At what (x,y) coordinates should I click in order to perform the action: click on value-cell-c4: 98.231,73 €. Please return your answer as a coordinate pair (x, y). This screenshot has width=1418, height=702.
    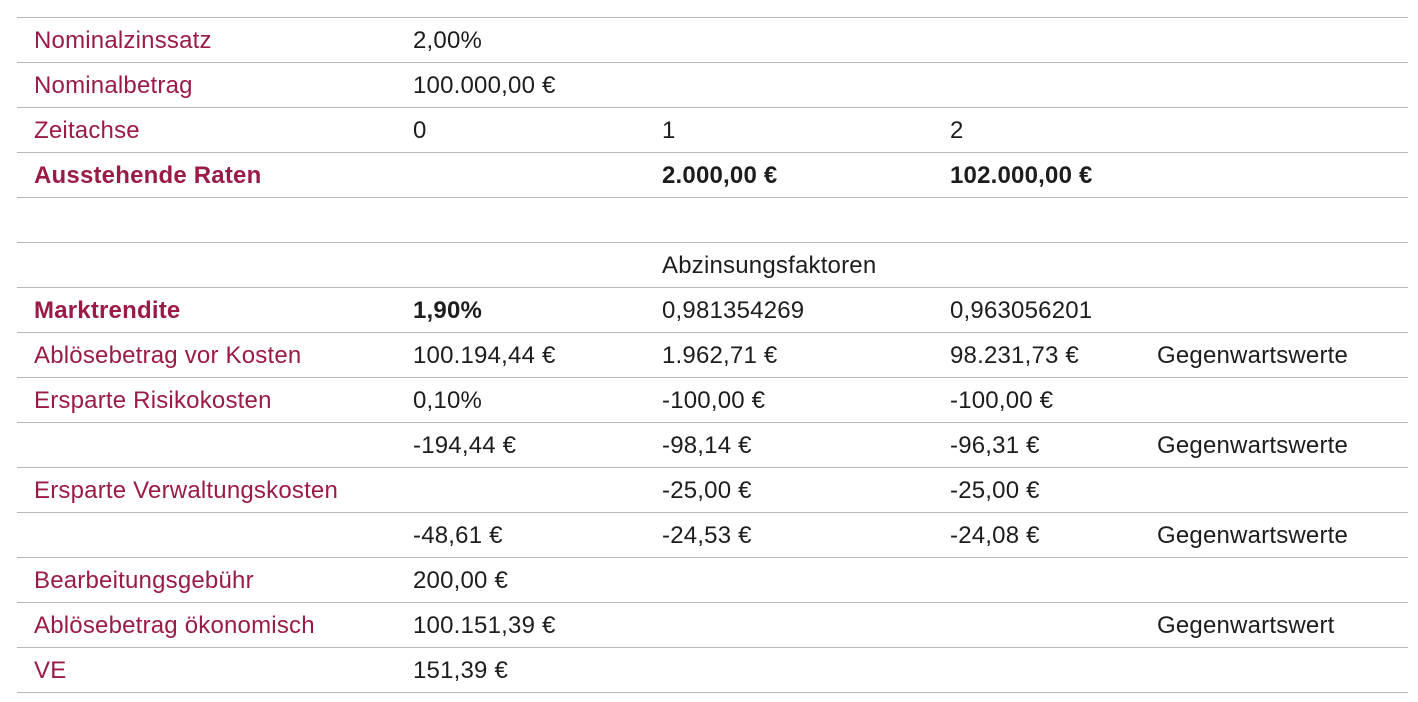
    Looking at the image, I should click on (1014, 355).